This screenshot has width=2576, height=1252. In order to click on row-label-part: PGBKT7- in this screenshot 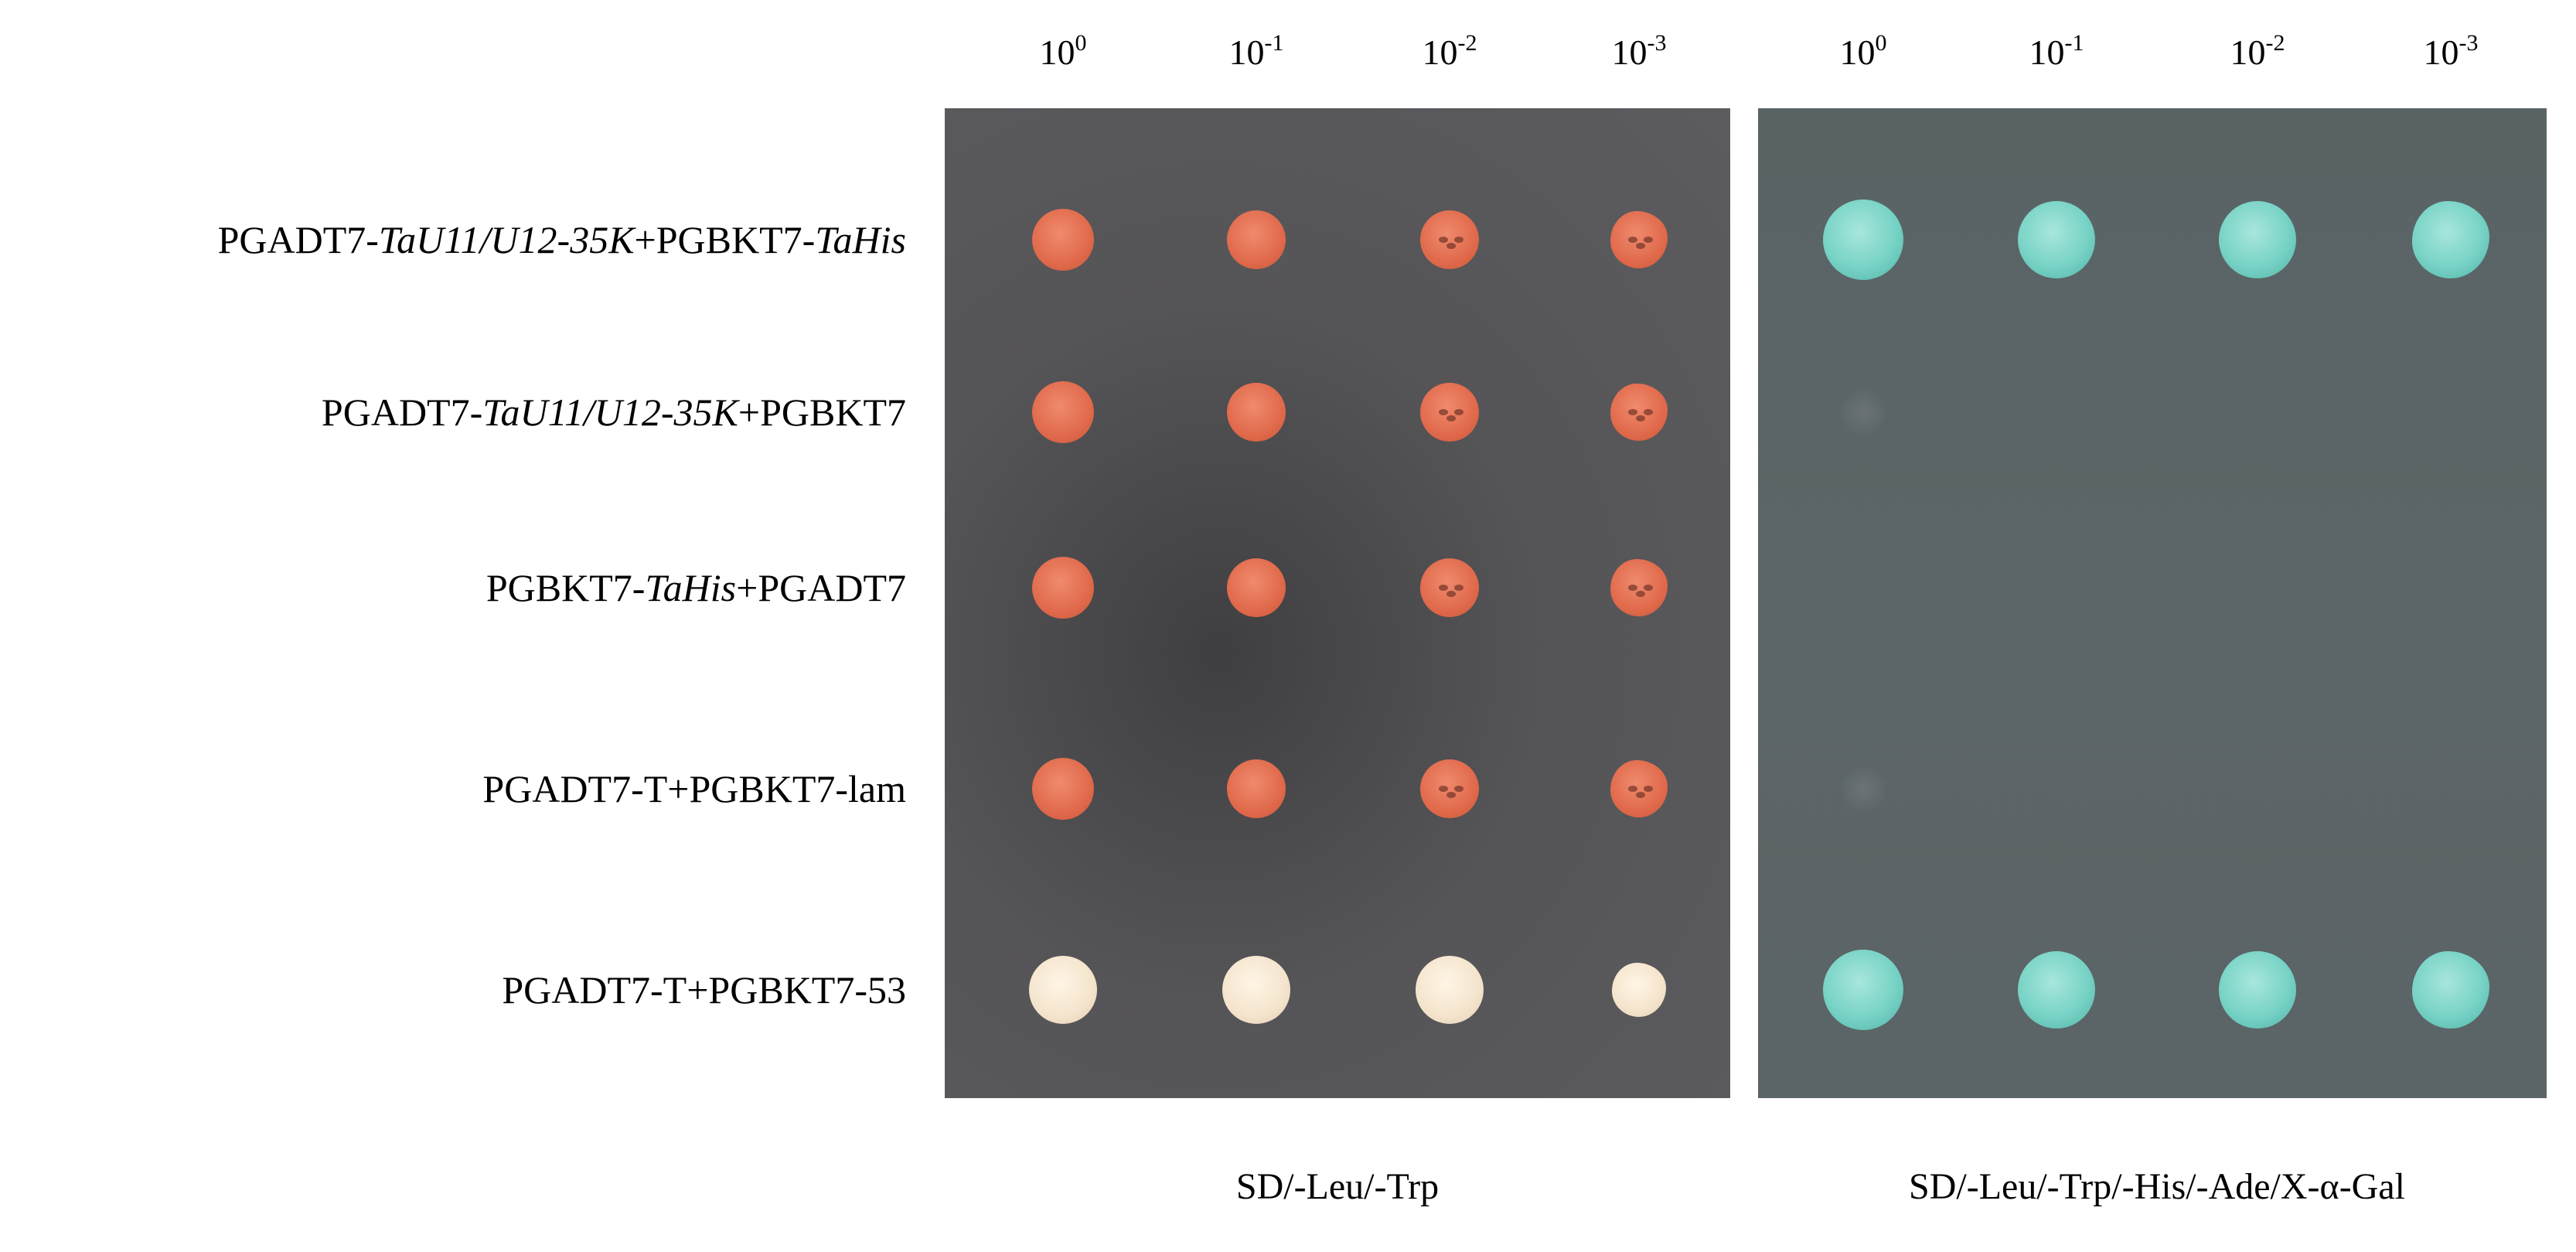, I will do `click(566, 587)`.